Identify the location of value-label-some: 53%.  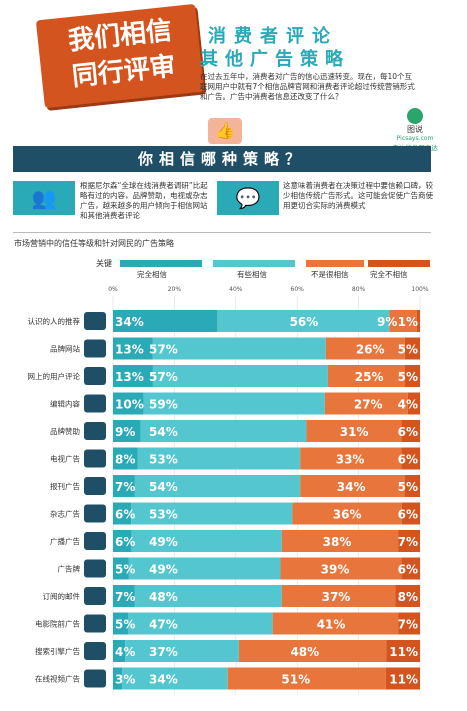
(163, 515).